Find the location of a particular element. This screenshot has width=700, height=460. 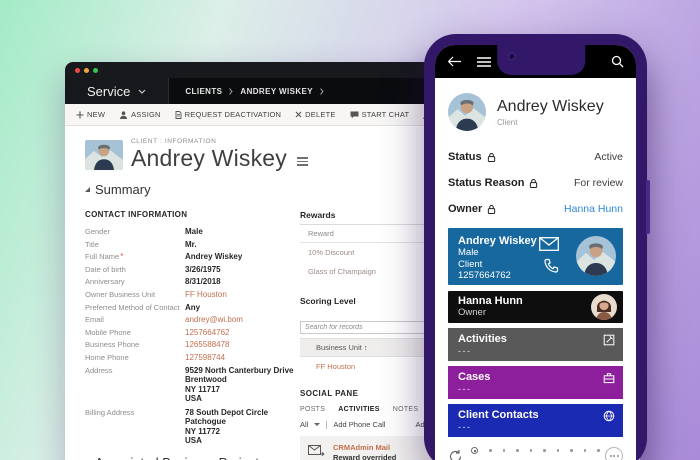

note-icon is located at coordinates (609, 340).